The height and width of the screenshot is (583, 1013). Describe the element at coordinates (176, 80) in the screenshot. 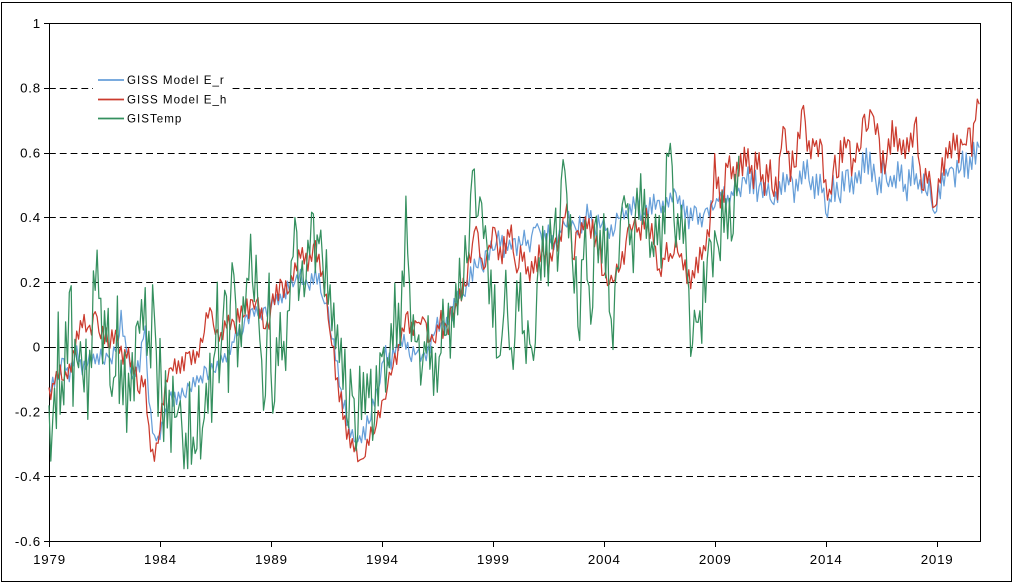

I see `svg-text: GISS Model E_r` at that location.